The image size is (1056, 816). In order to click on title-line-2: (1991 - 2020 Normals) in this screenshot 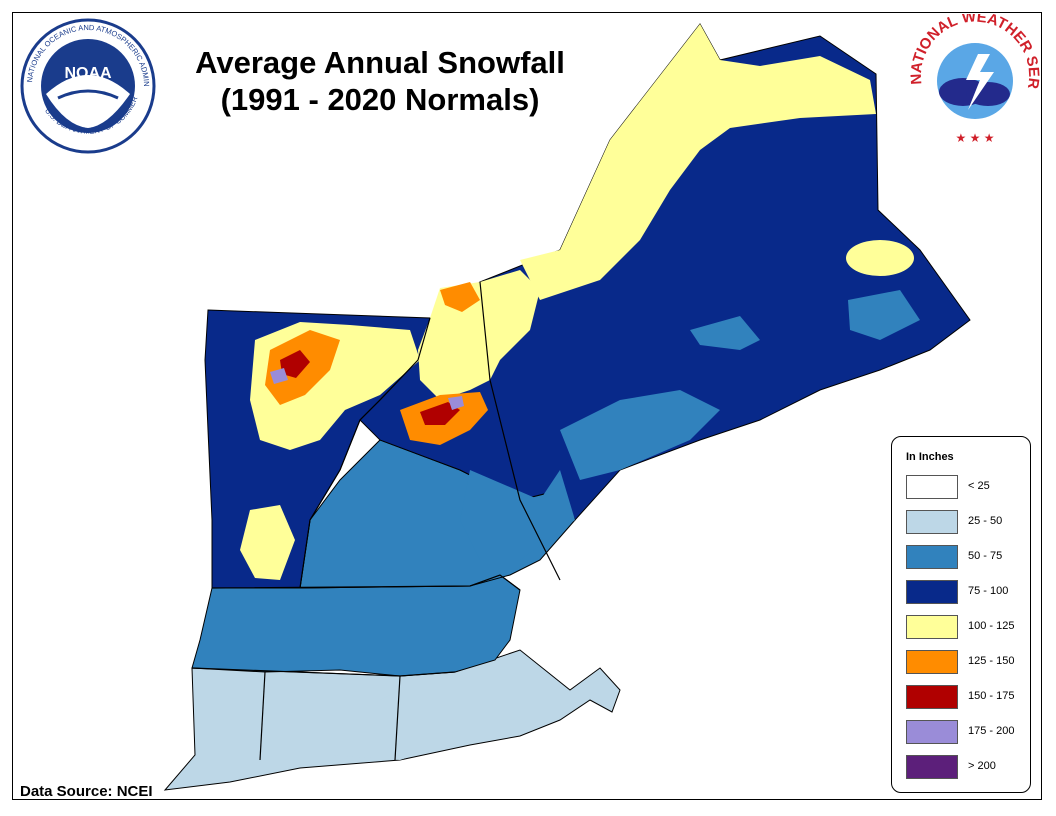, I will do `click(380, 99)`.